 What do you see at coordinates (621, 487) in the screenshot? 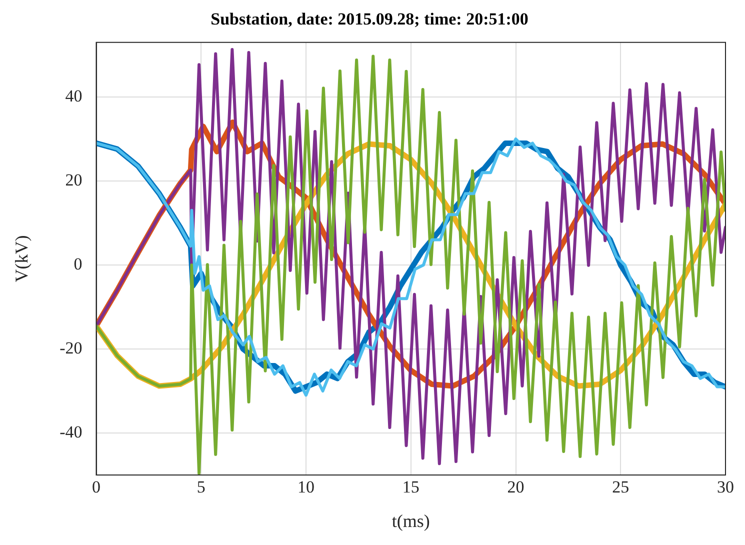
I see `x-tick-label: 25` at bounding box center [621, 487].